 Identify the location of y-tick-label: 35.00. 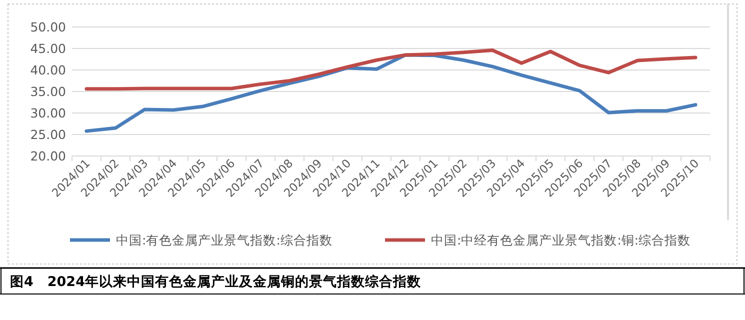
(48, 91).